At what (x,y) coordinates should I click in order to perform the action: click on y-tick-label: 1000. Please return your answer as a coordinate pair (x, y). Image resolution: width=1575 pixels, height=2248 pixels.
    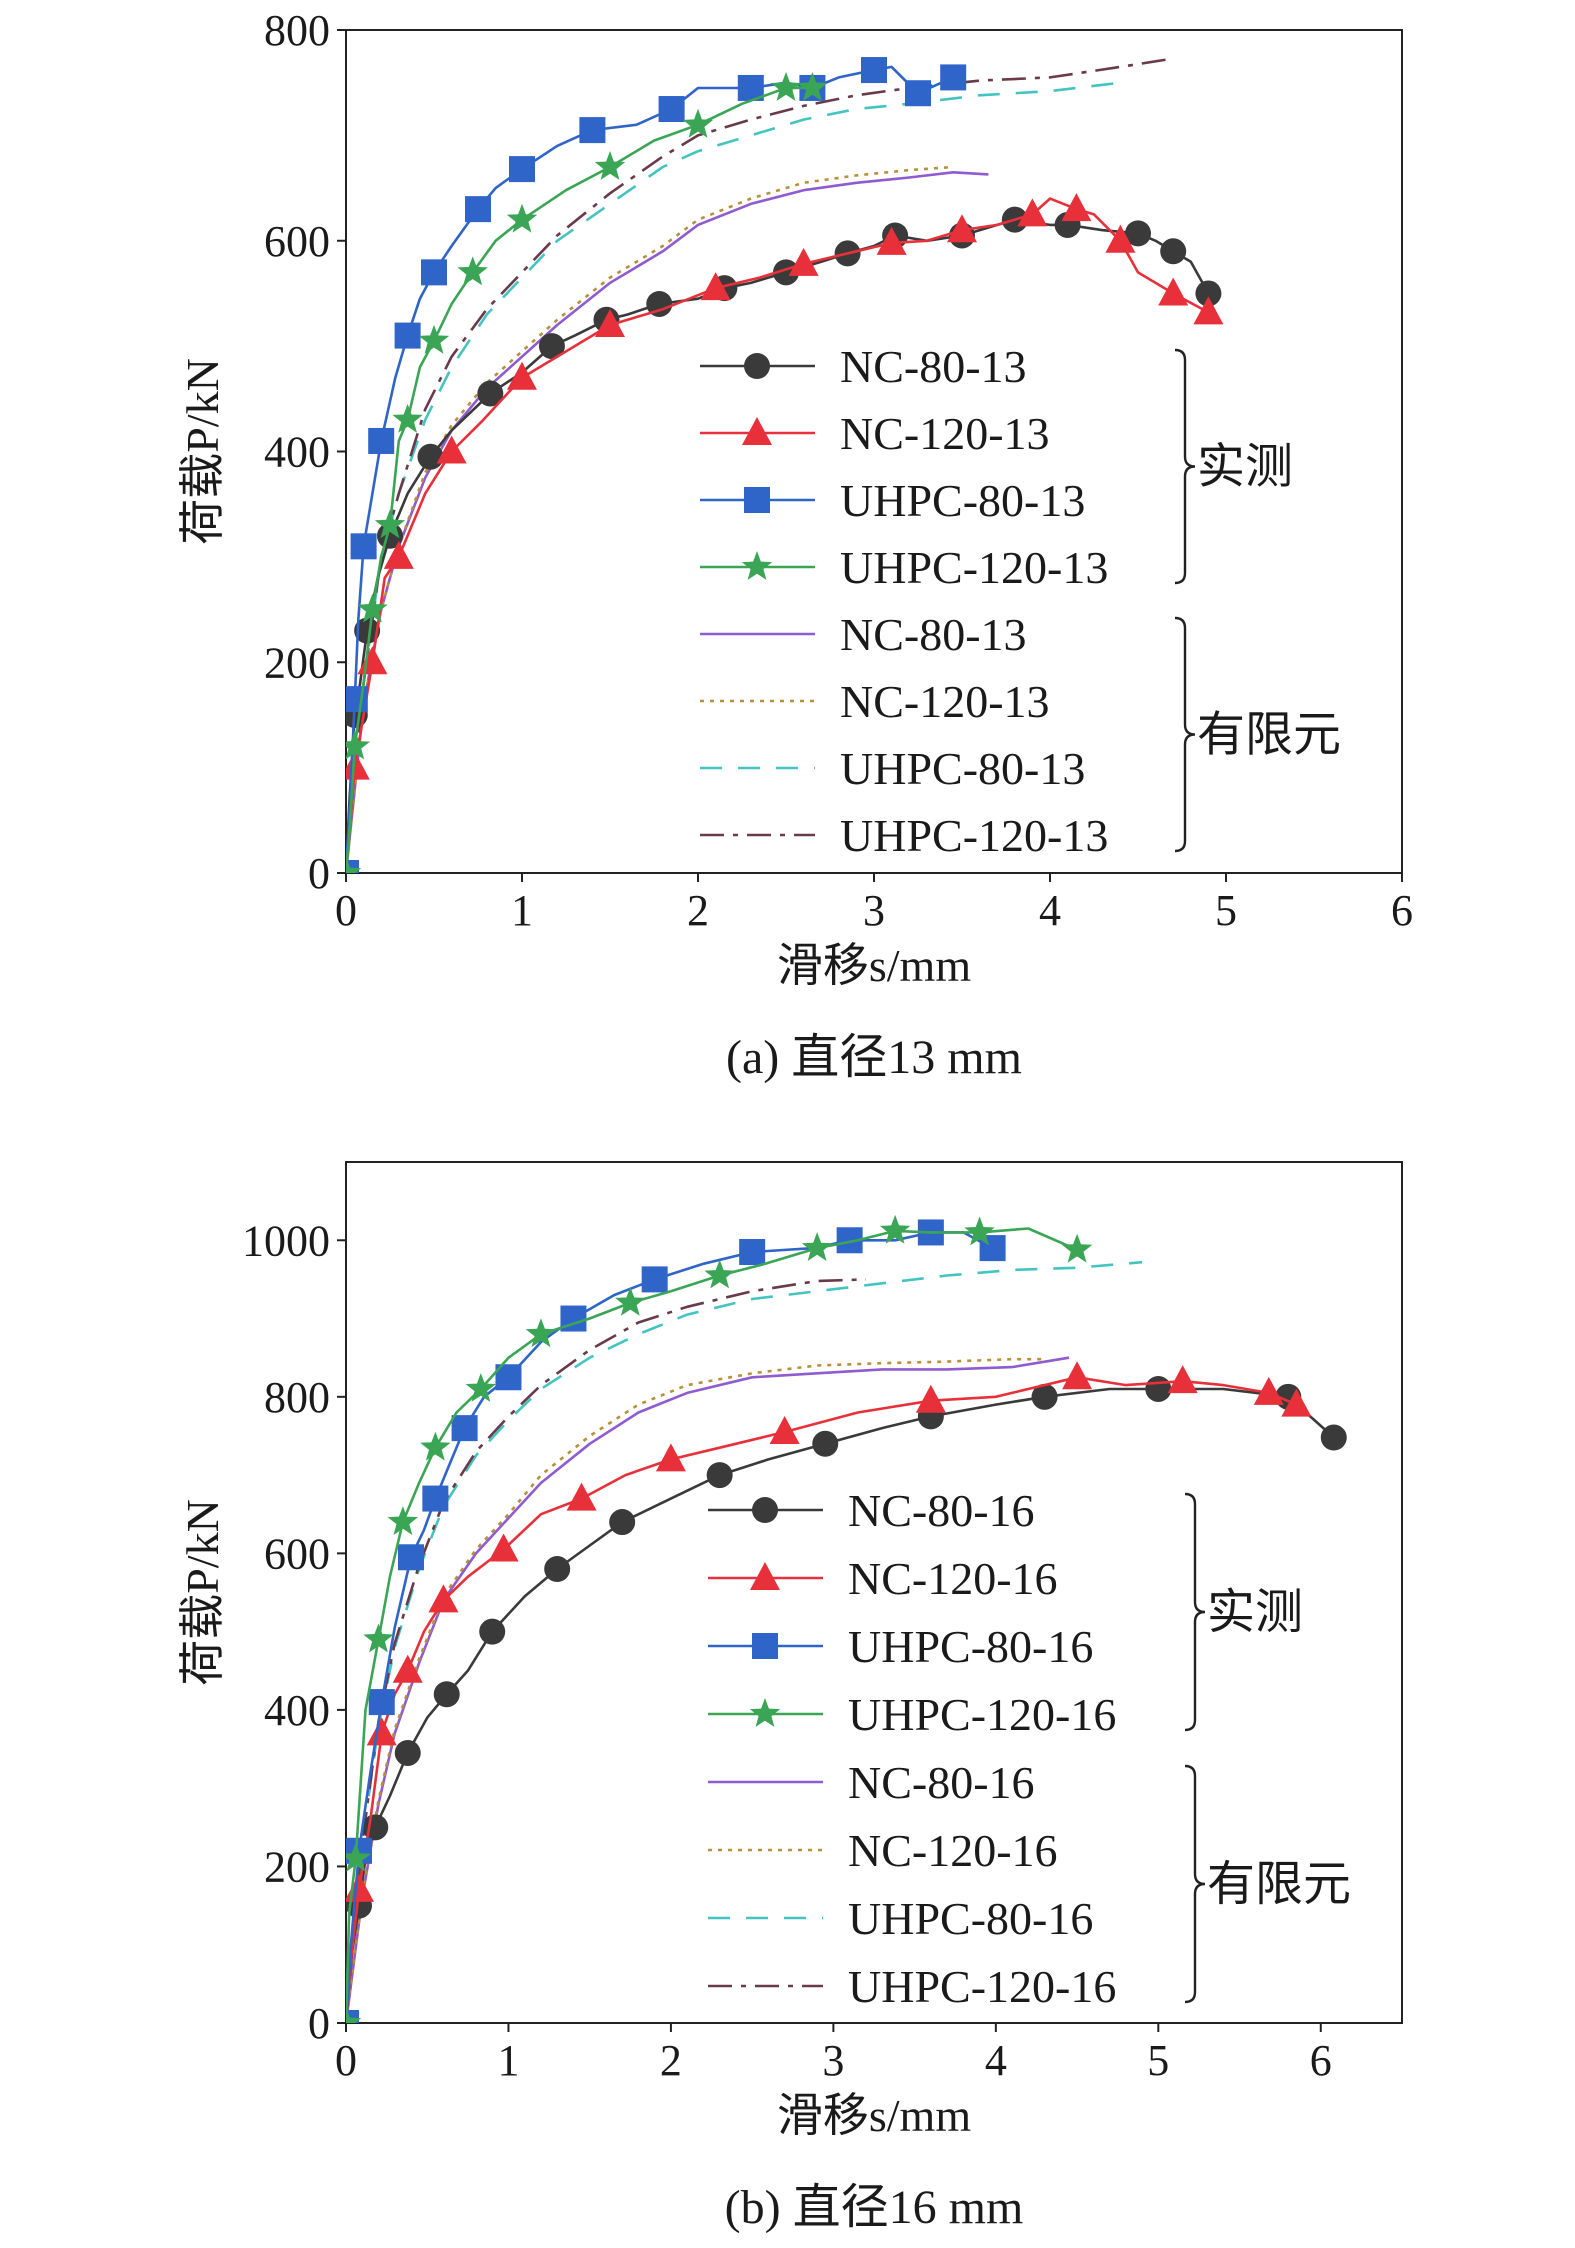
    Looking at the image, I should click on (286, 1240).